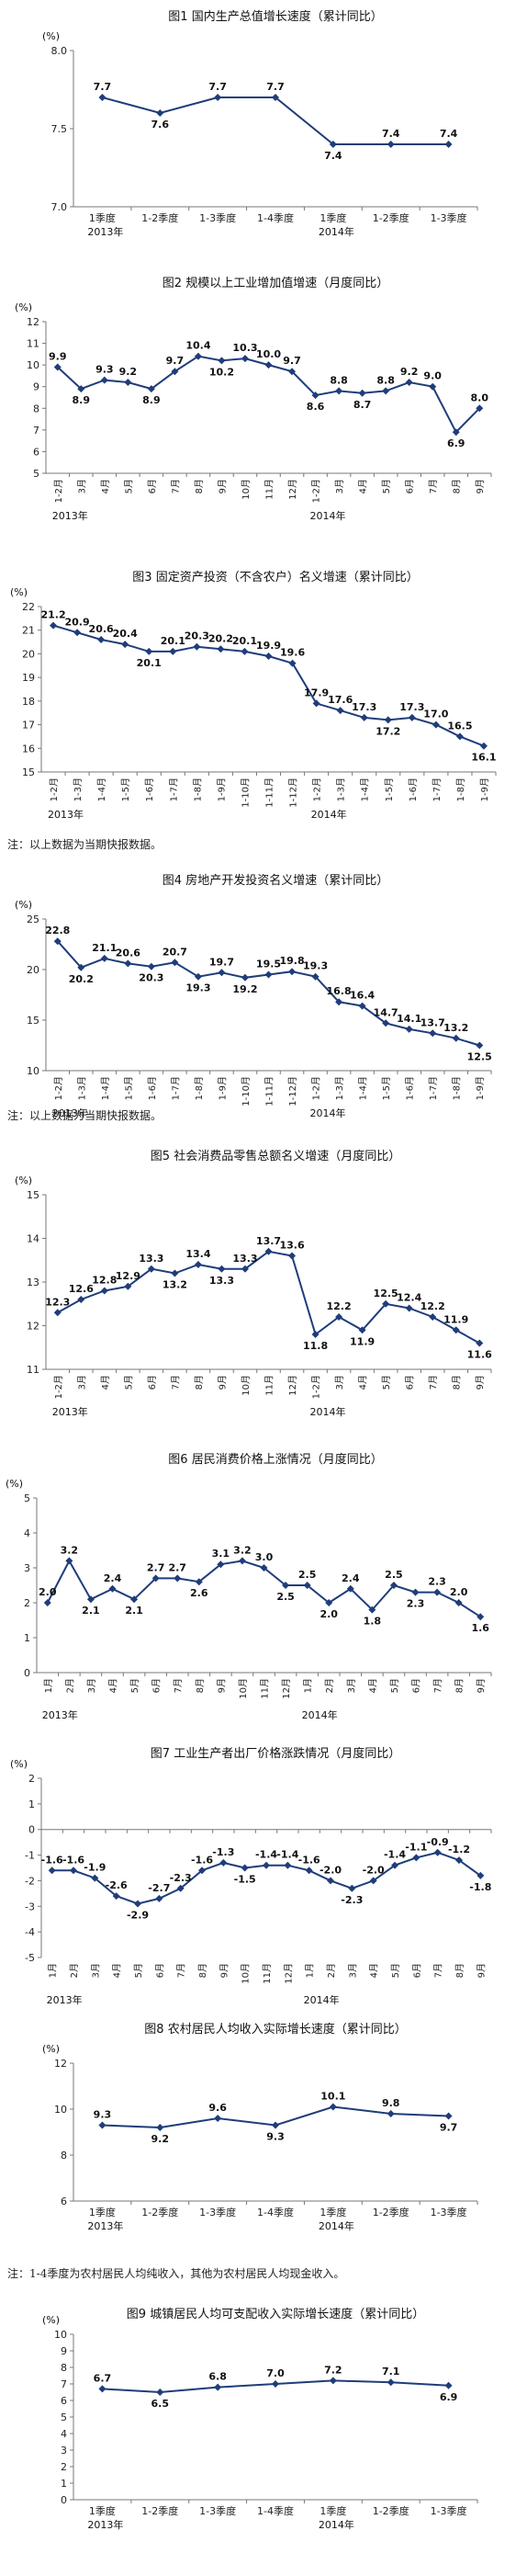 The width and height of the screenshot is (516, 2576). Describe the element at coordinates (449, 134) in the screenshot. I see `data-label: 7.4` at that location.